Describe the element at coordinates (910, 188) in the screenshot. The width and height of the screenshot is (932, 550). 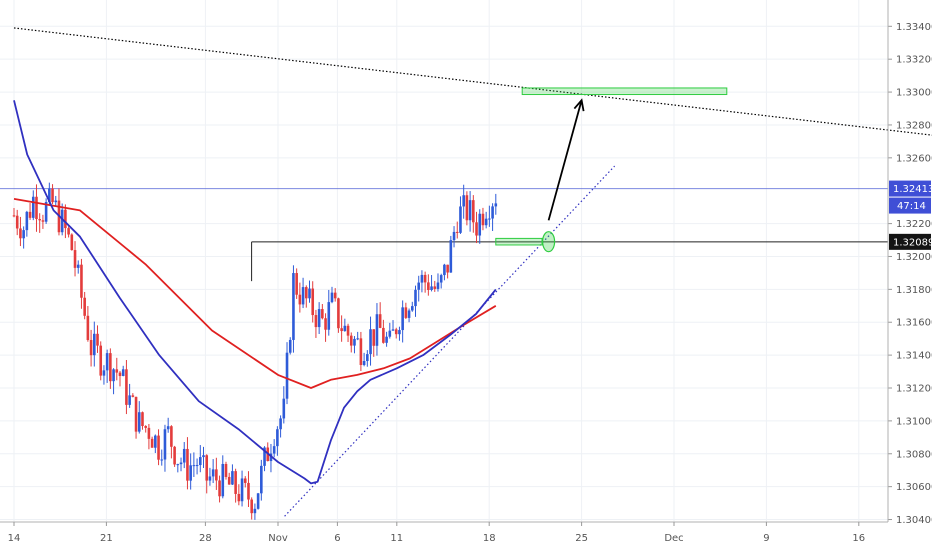
I see `current-price-tag` at that location.